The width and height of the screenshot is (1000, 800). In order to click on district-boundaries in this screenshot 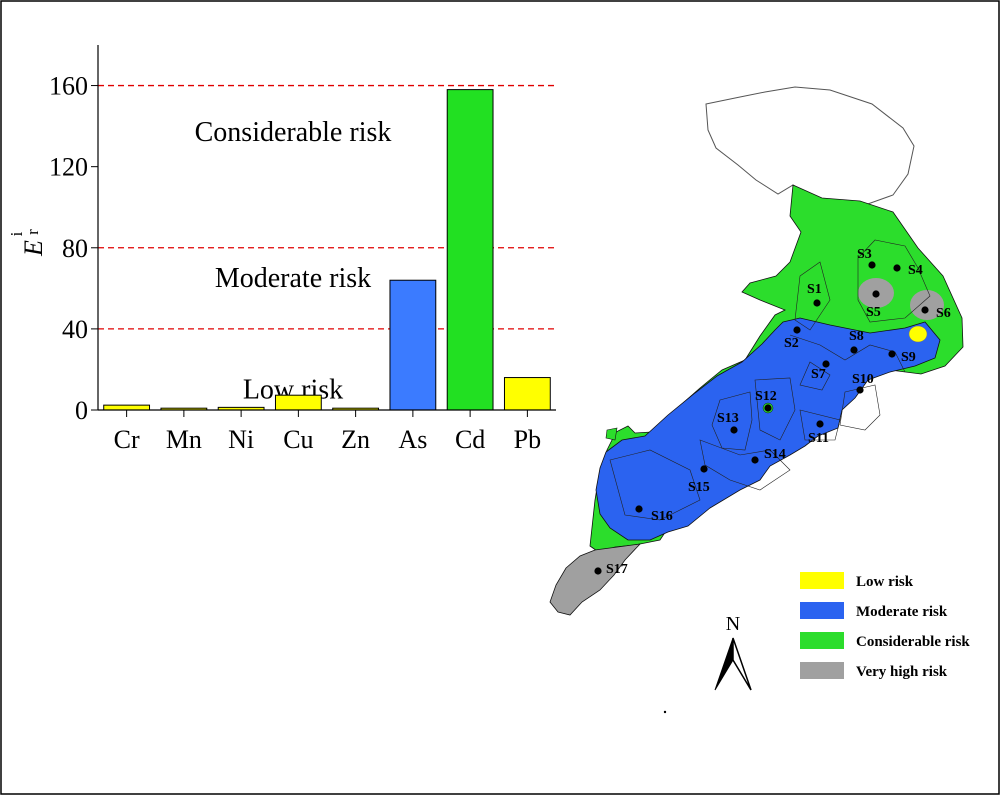, I will do `click(770, 380)`.